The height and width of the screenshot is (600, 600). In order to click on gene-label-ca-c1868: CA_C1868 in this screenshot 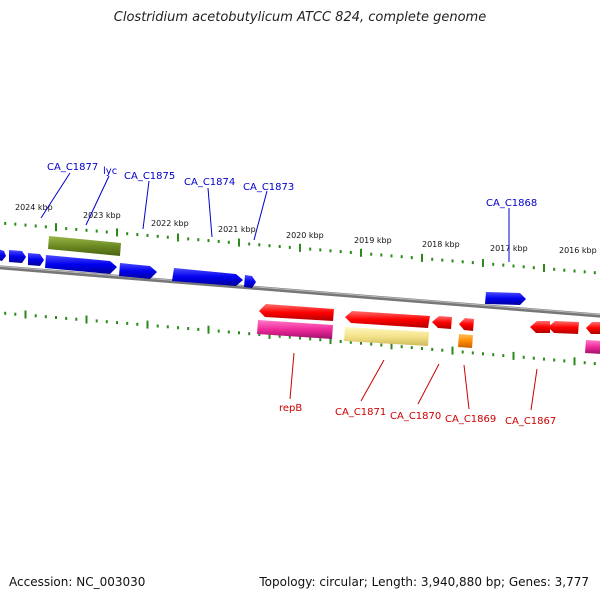, I will do `click(511, 203)`.